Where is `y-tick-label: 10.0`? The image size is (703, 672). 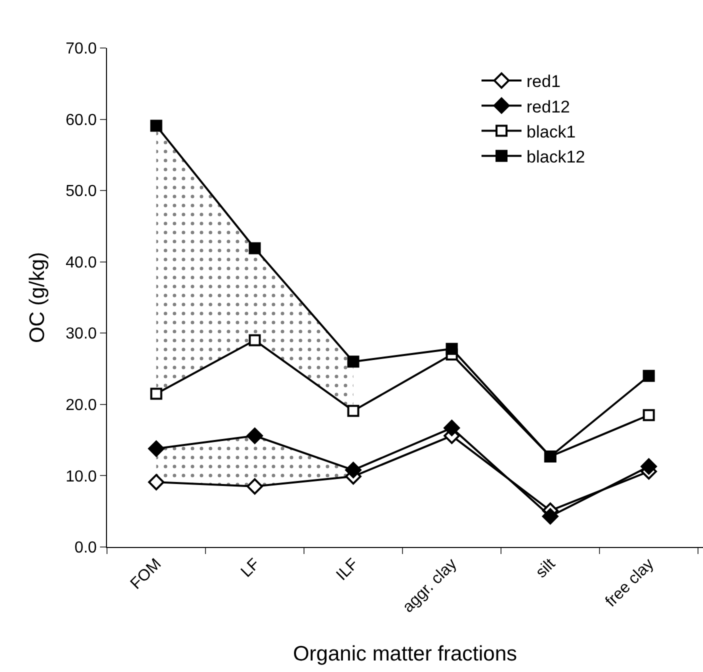
y-tick-label: 10.0 is located at coordinates (81, 477).